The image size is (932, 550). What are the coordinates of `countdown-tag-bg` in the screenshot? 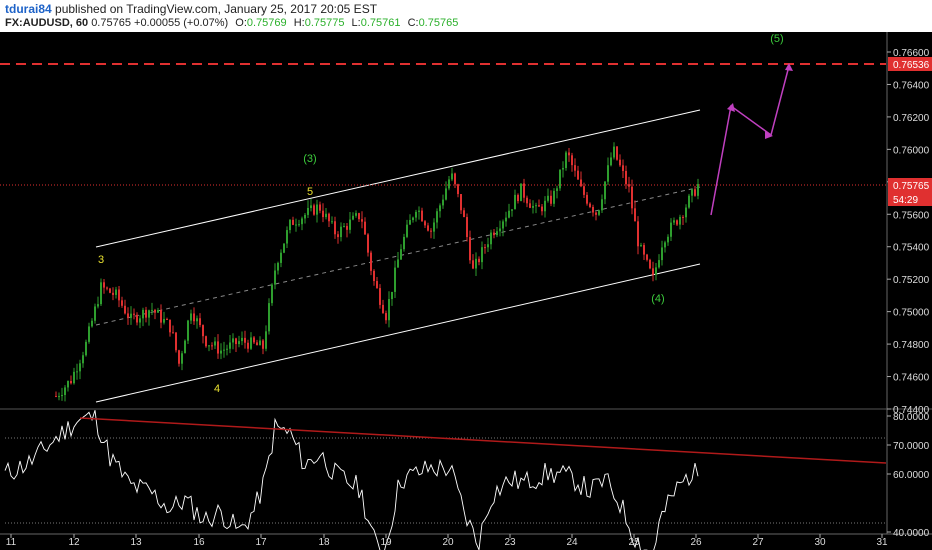 It's located at (910, 199).